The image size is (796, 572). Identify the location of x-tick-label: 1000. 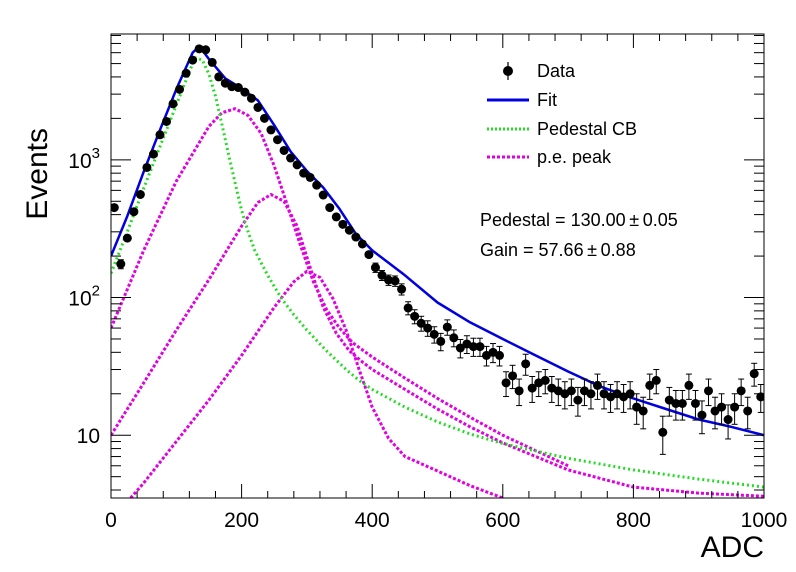
(764, 520).